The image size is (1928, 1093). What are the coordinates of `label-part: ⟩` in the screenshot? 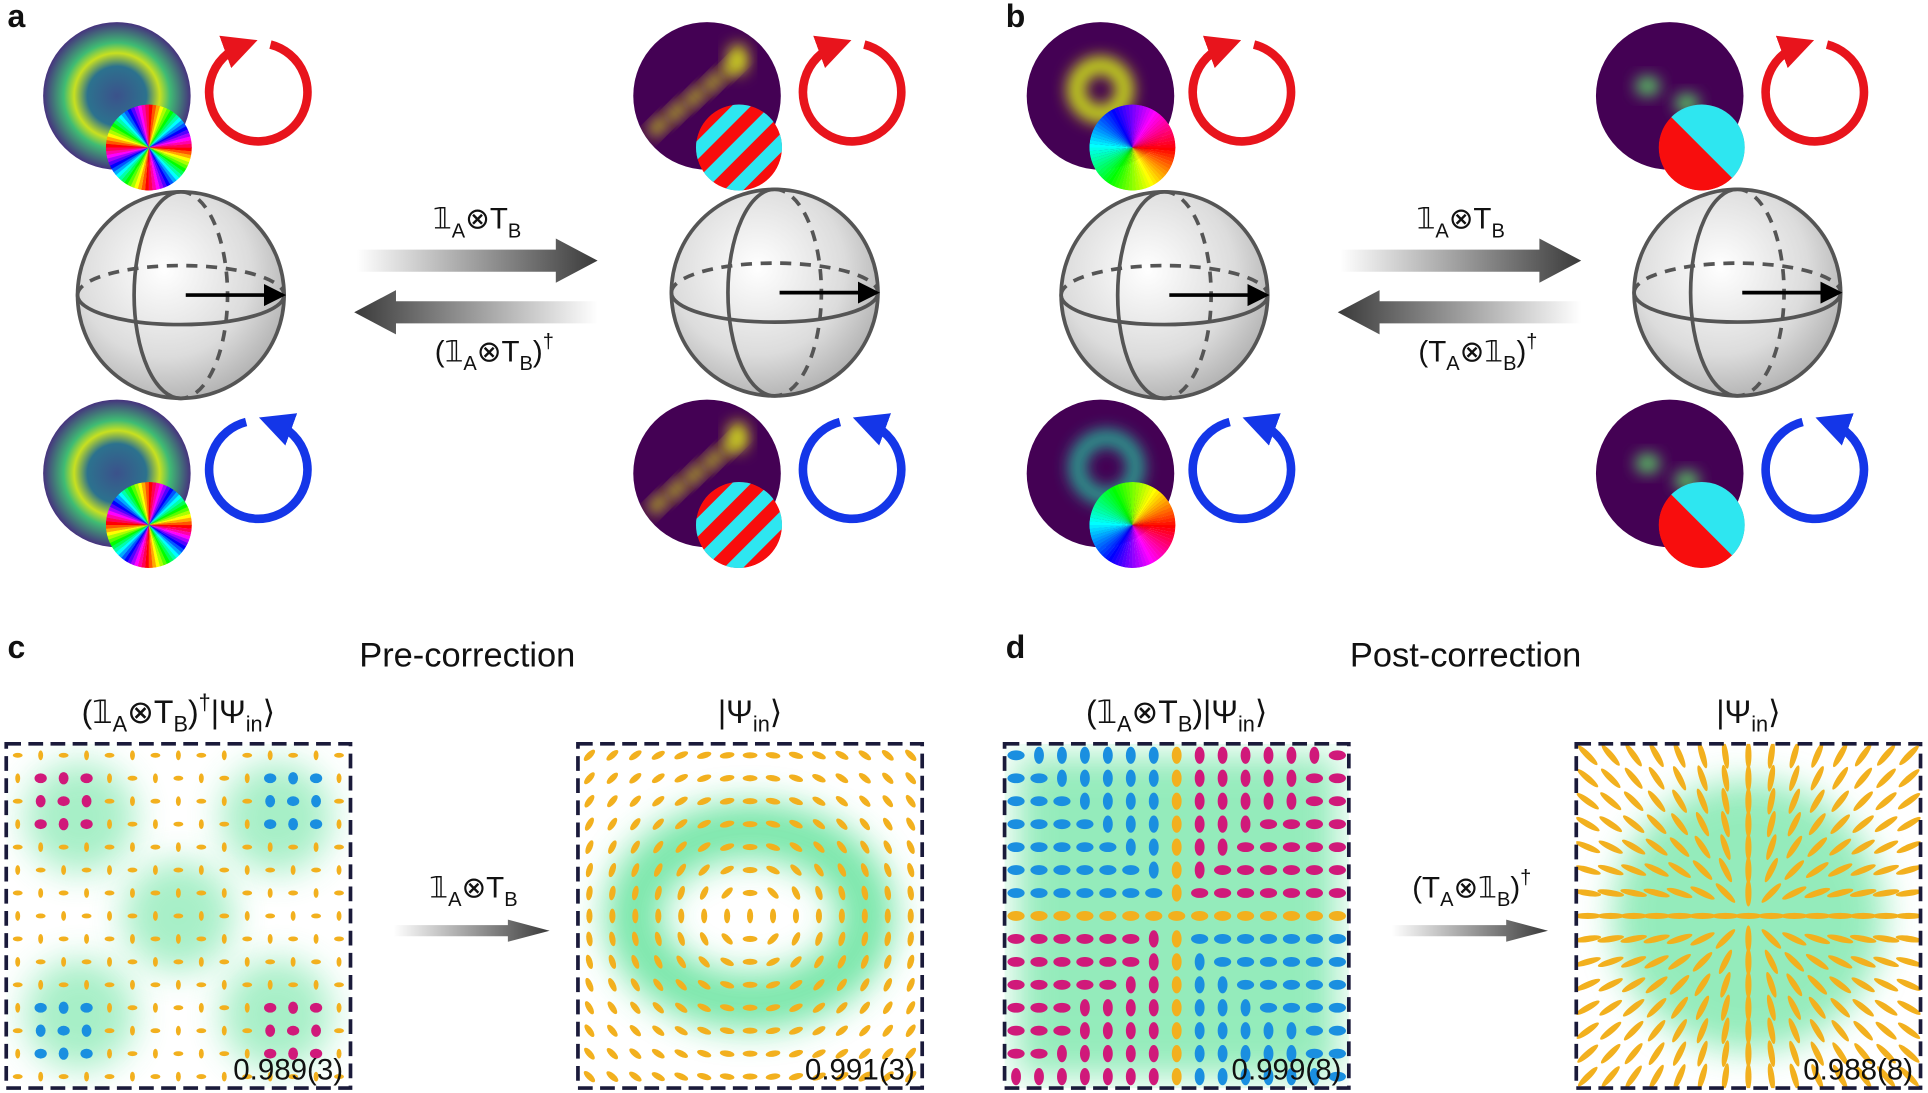 It's located at (1774, 712).